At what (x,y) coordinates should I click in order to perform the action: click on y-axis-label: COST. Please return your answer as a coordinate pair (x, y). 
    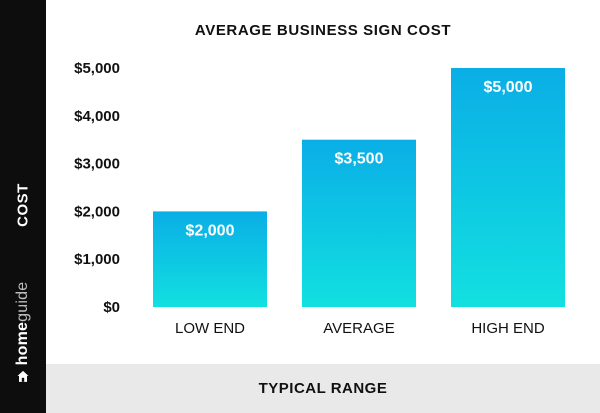
    Looking at the image, I should click on (23, 205).